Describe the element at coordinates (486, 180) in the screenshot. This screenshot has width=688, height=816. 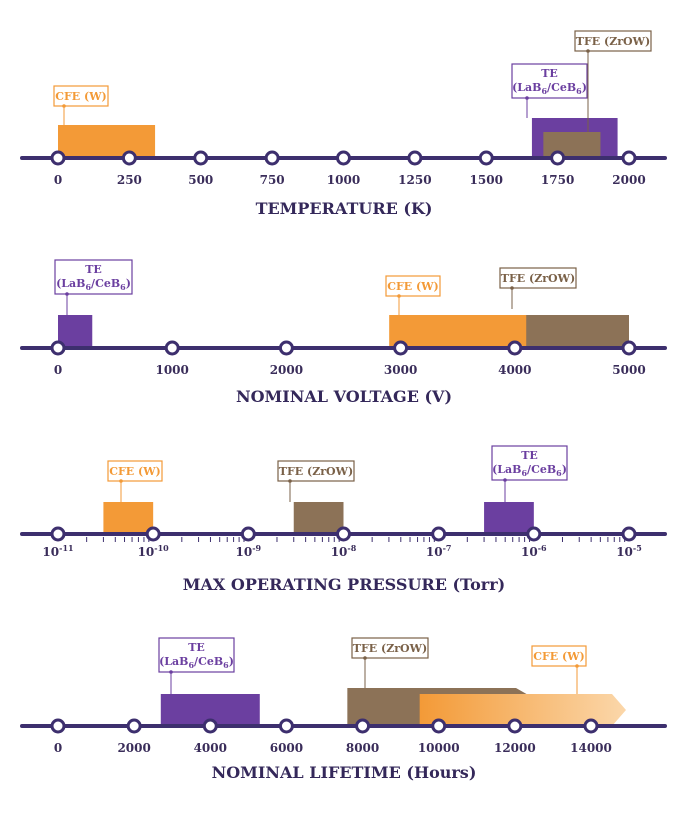
I see `tick-label: 1500` at that location.